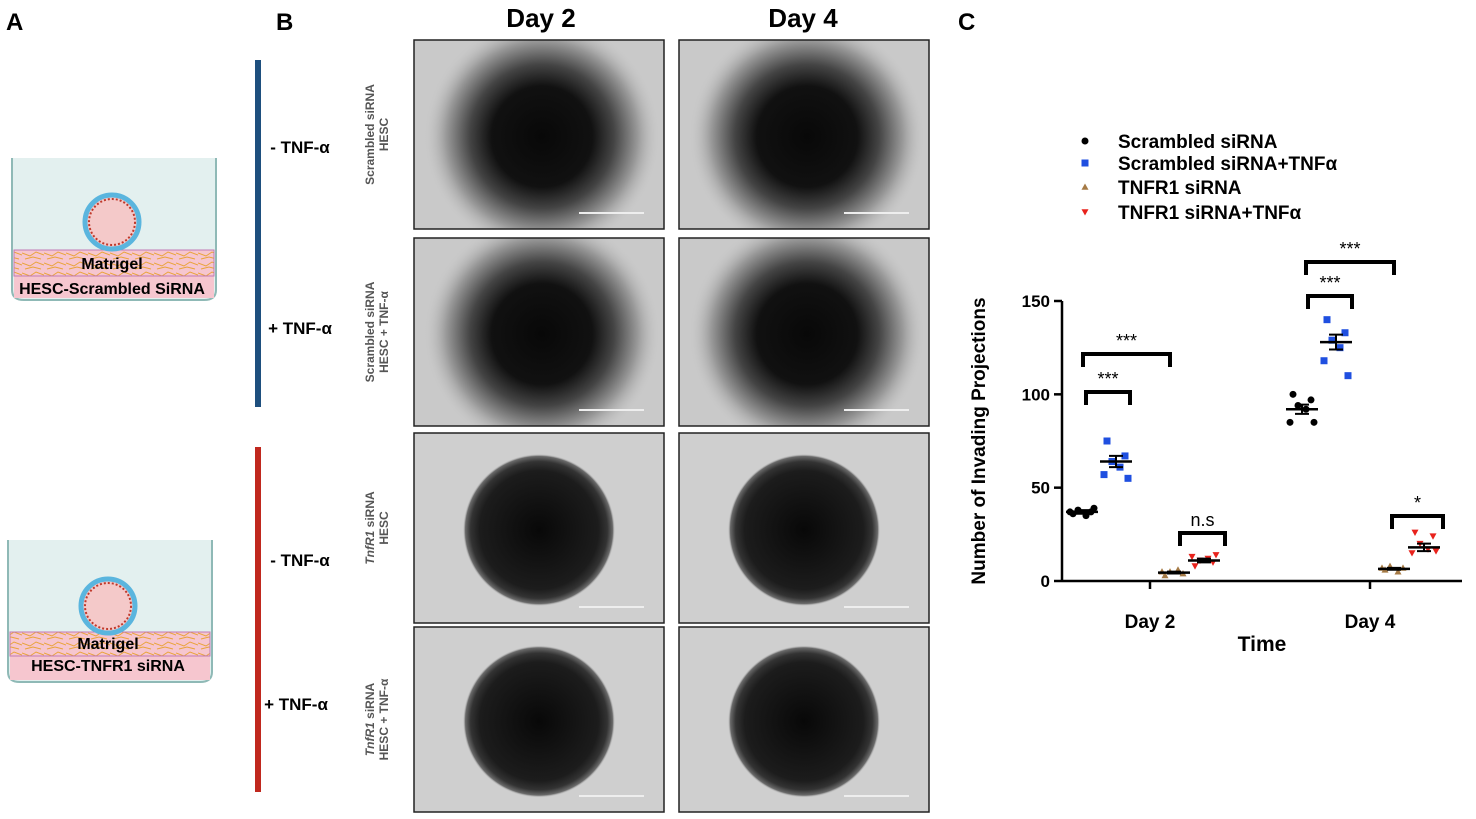  What do you see at coordinates (1198, 142) in the screenshot?
I see `legend-label: Scrambled siRNA` at bounding box center [1198, 142].